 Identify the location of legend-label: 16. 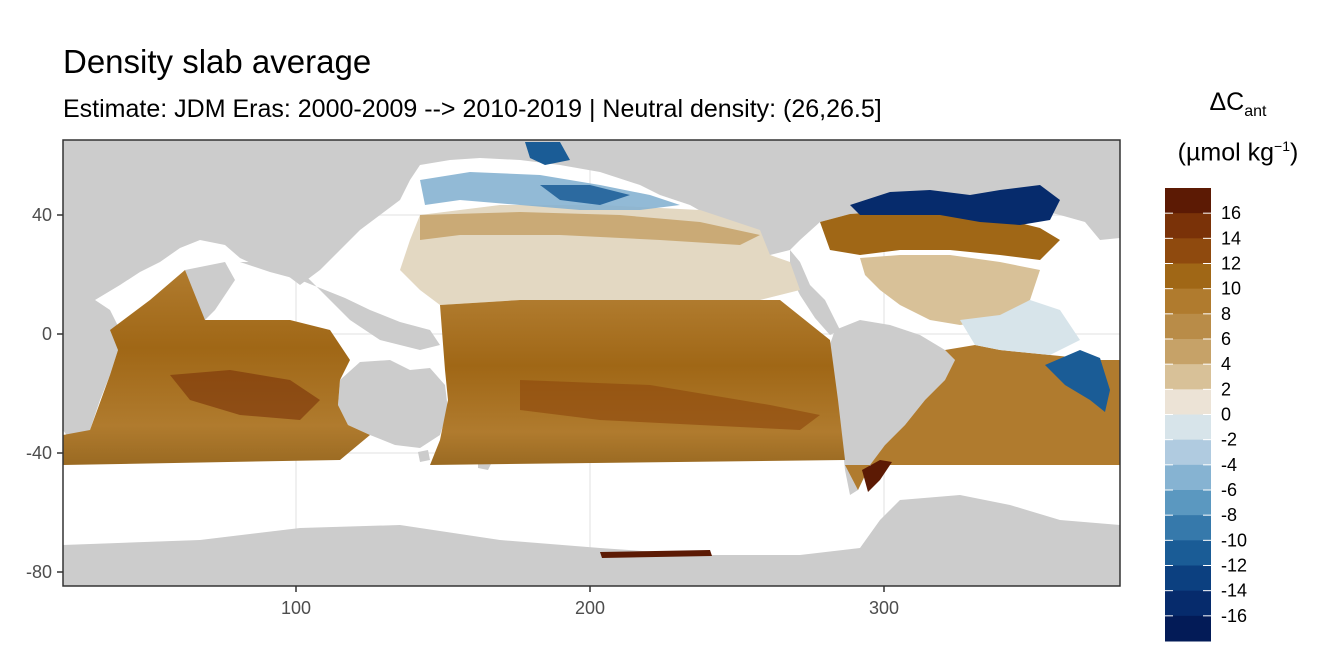
(1231, 213).